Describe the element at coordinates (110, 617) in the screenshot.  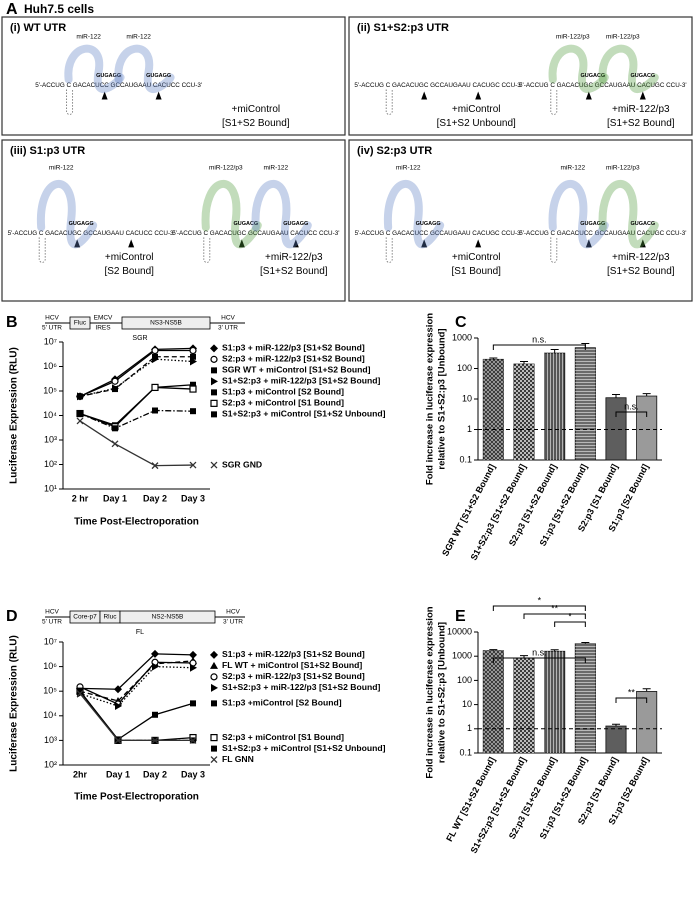
I see `construct-label: Rluc` at that location.